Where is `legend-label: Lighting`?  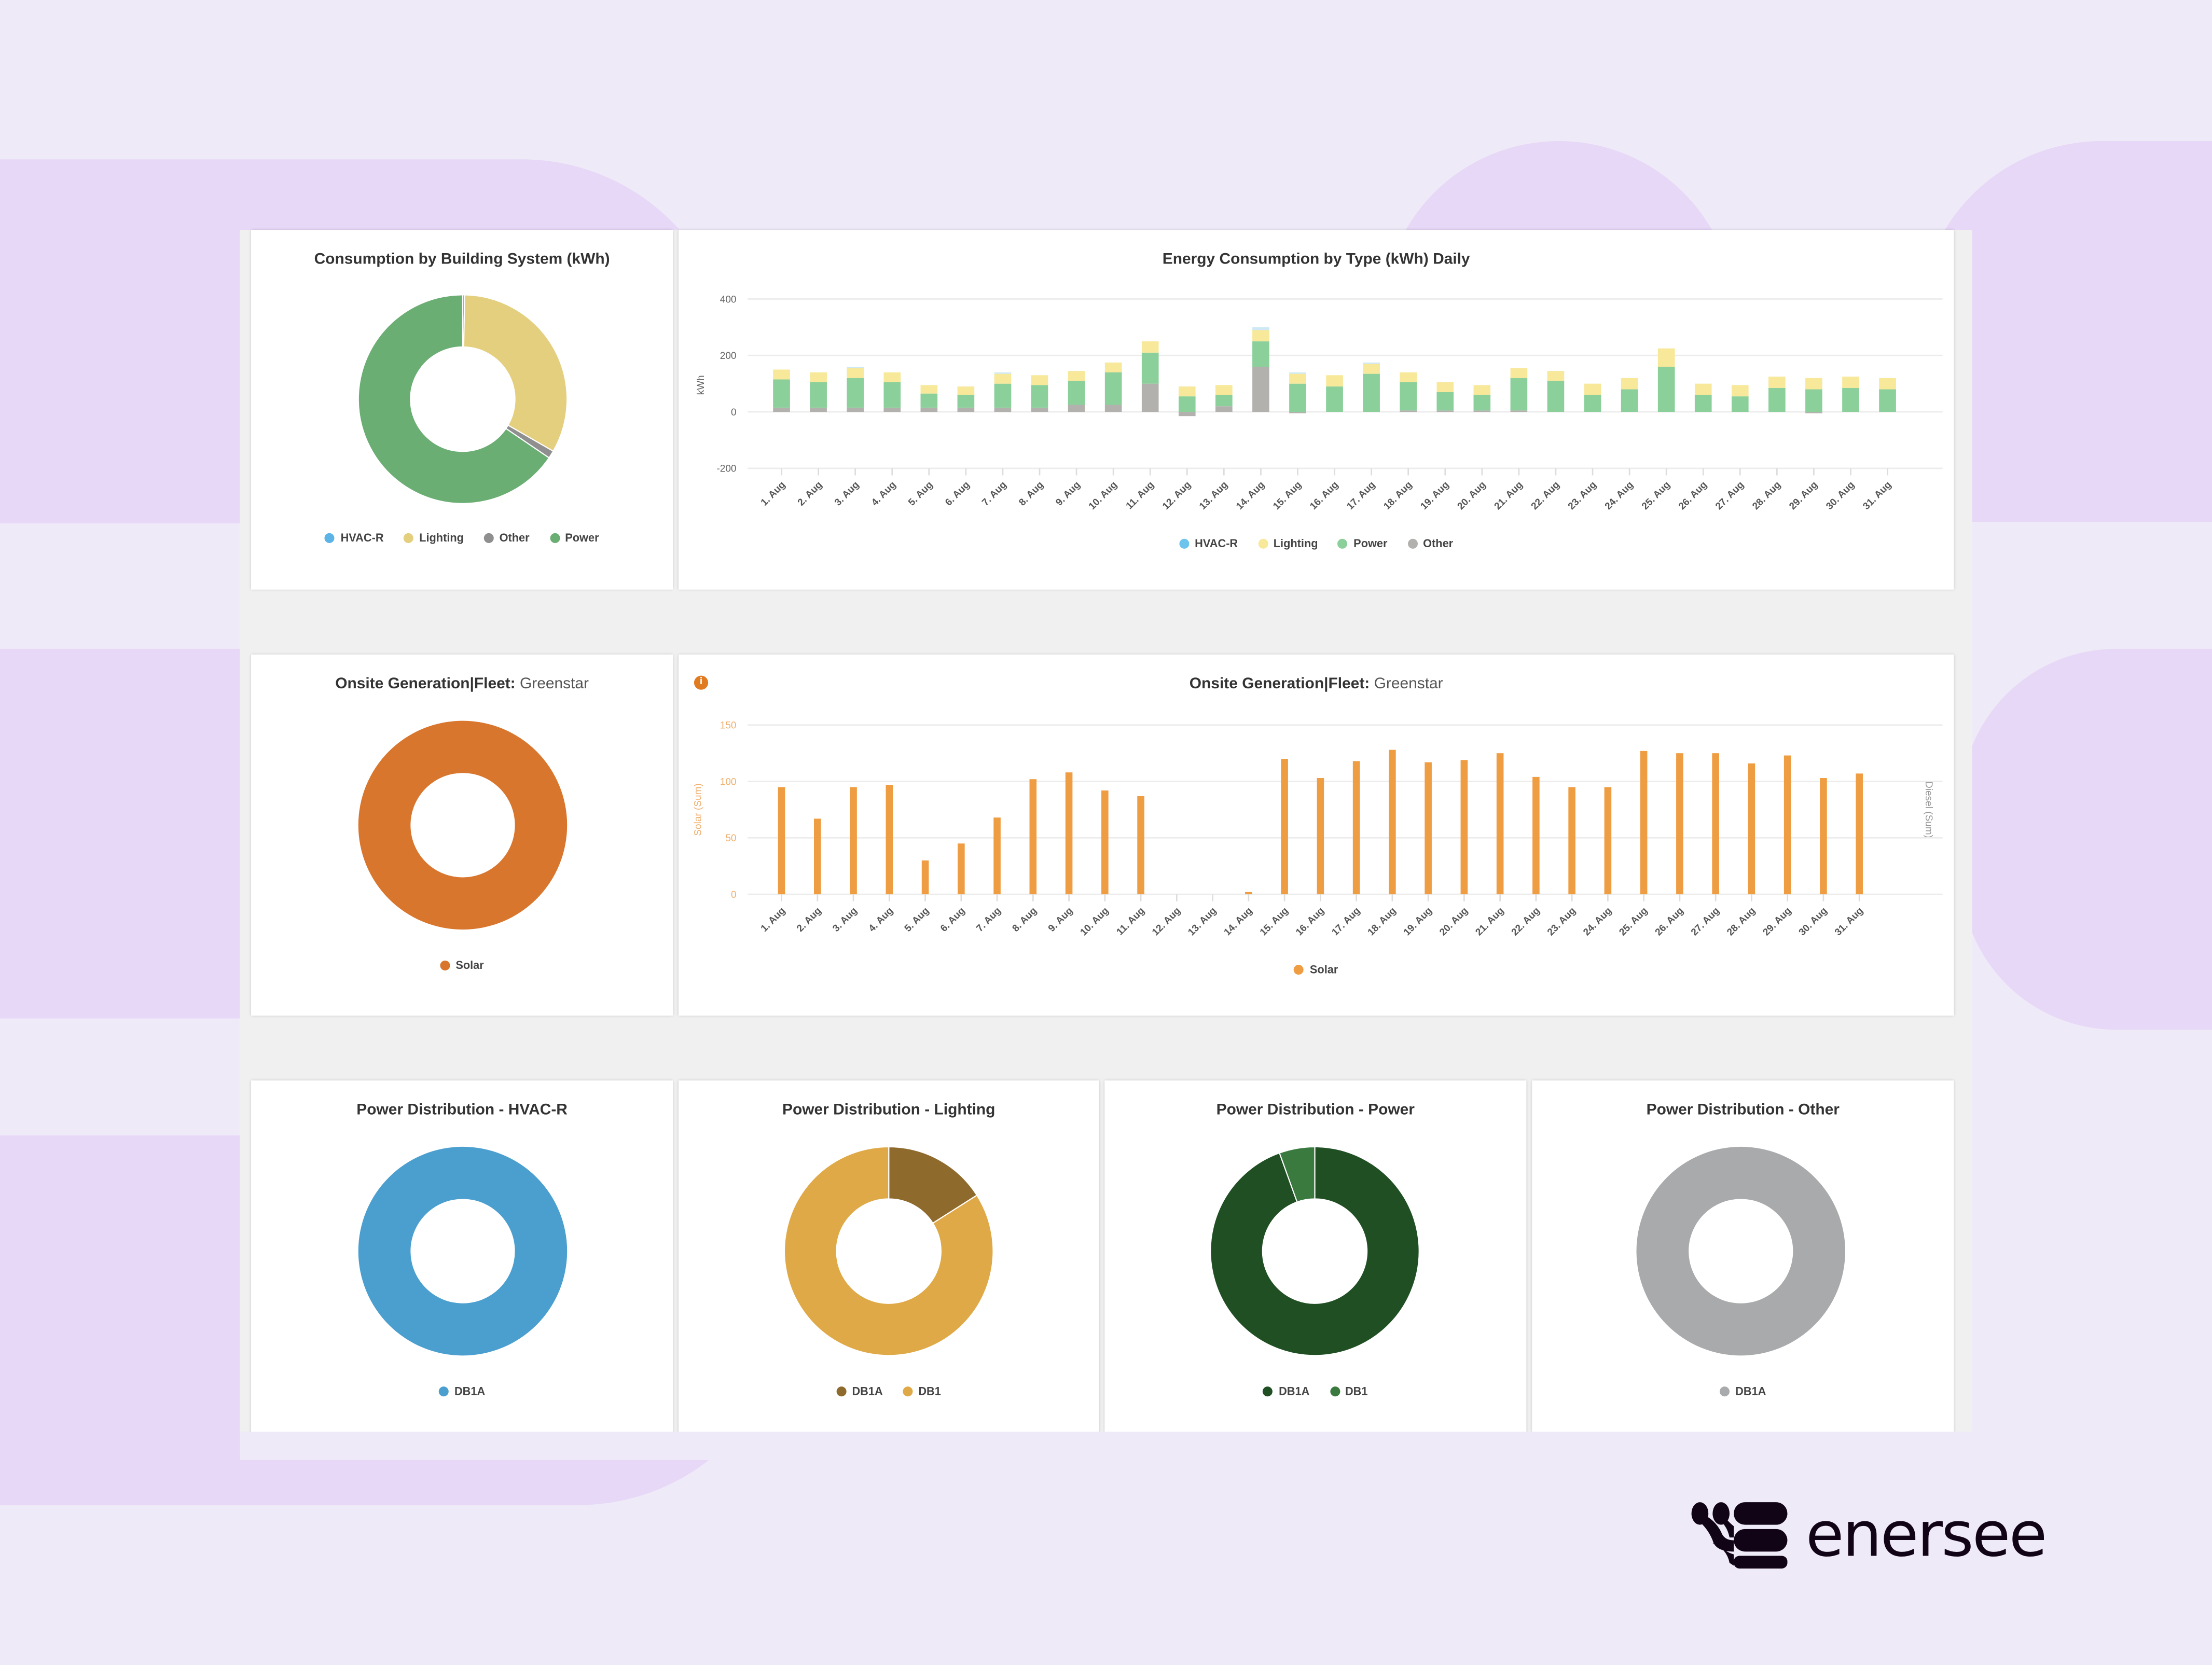
legend-label: Lighting is located at coordinates (1295, 543).